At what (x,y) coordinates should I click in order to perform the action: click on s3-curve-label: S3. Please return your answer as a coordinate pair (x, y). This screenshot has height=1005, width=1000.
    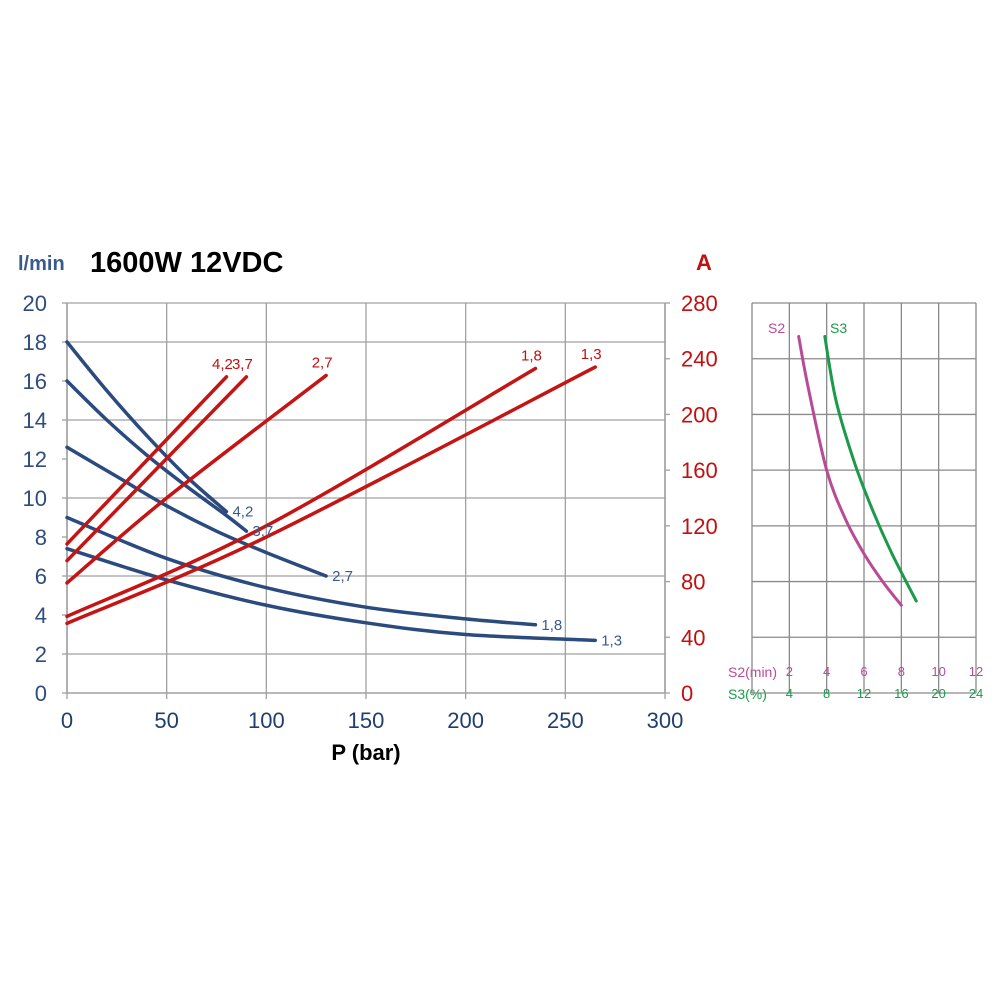
    Looking at the image, I should click on (838, 328).